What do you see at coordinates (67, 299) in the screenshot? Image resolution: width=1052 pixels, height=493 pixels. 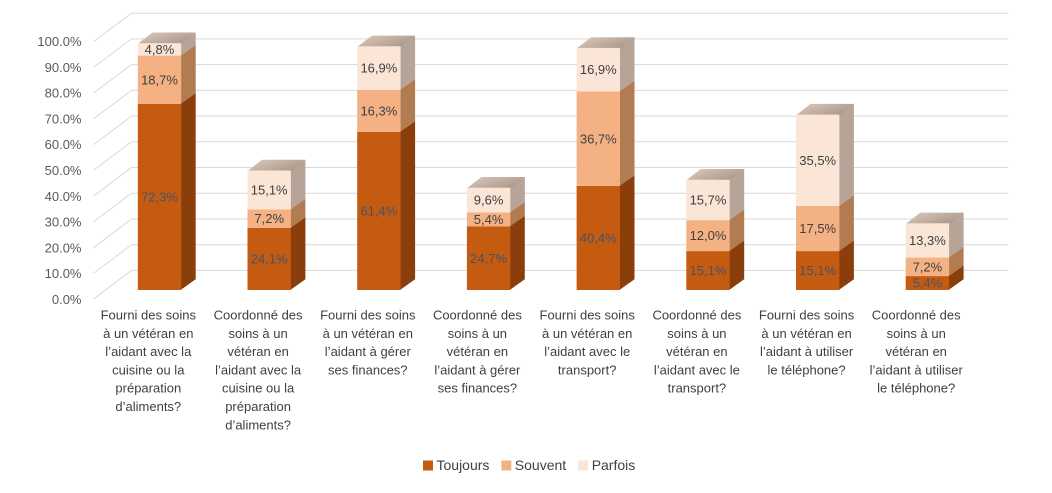 I see `svg-text: 0.0%` at bounding box center [67, 299].